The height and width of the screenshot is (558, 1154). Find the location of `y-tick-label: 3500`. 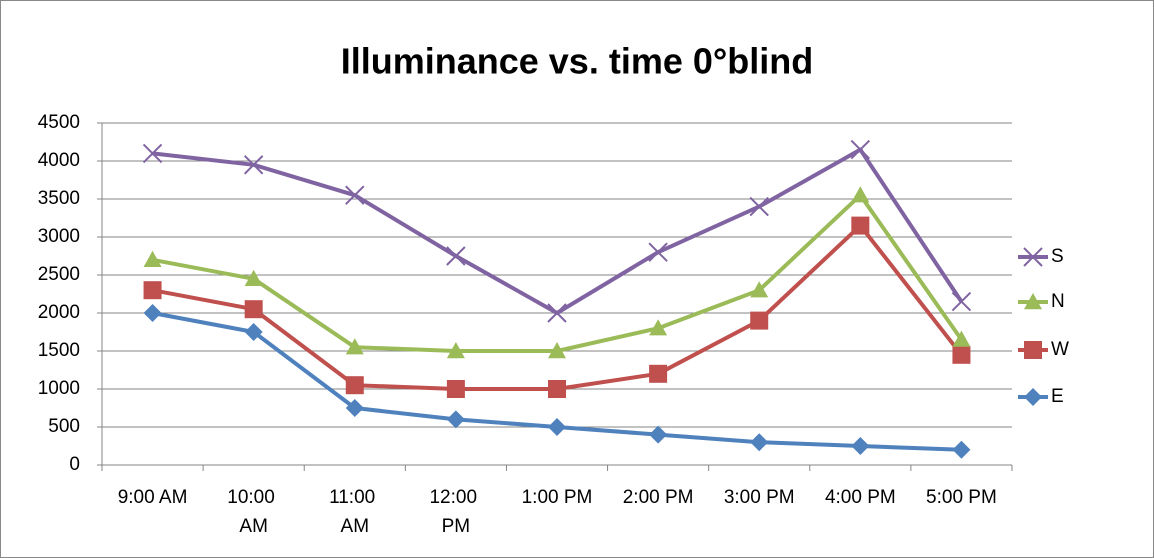

y-tick-label: 3500 is located at coordinates (59, 198).